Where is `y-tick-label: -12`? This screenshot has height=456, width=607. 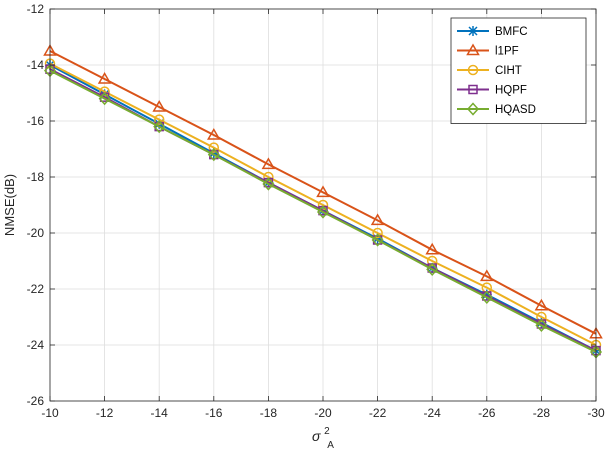
y-tick-label: -12 is located at coordinates (36, 9).